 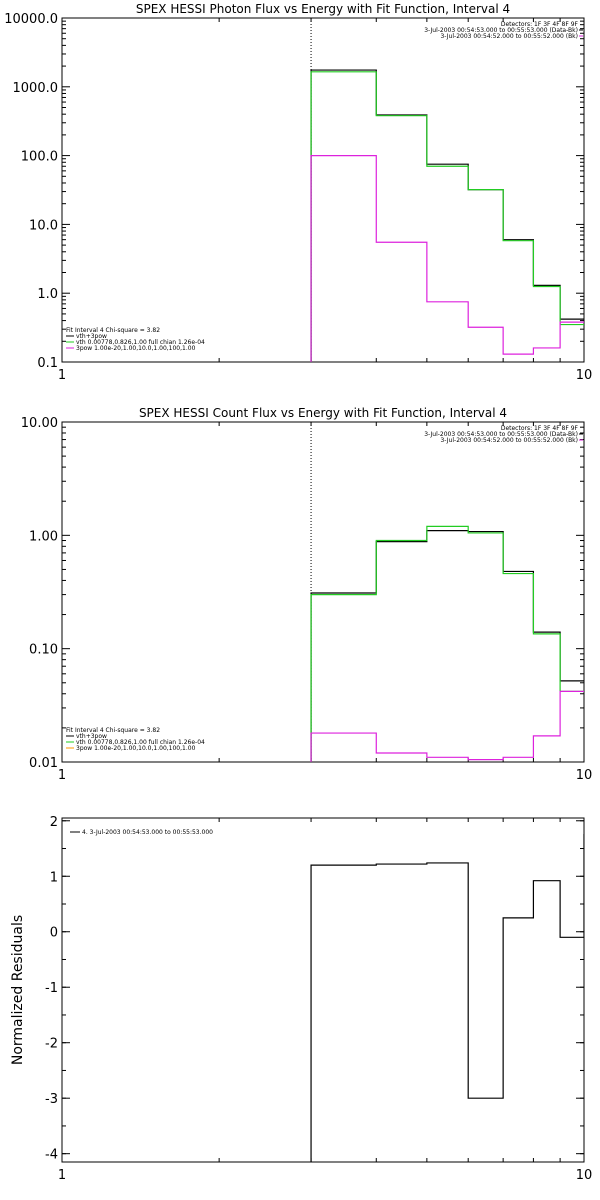 What do you see at coordinates (51, 1155) in the screenshot?
I see `y-tick-label: -4` at bounding box center [51, 1155].